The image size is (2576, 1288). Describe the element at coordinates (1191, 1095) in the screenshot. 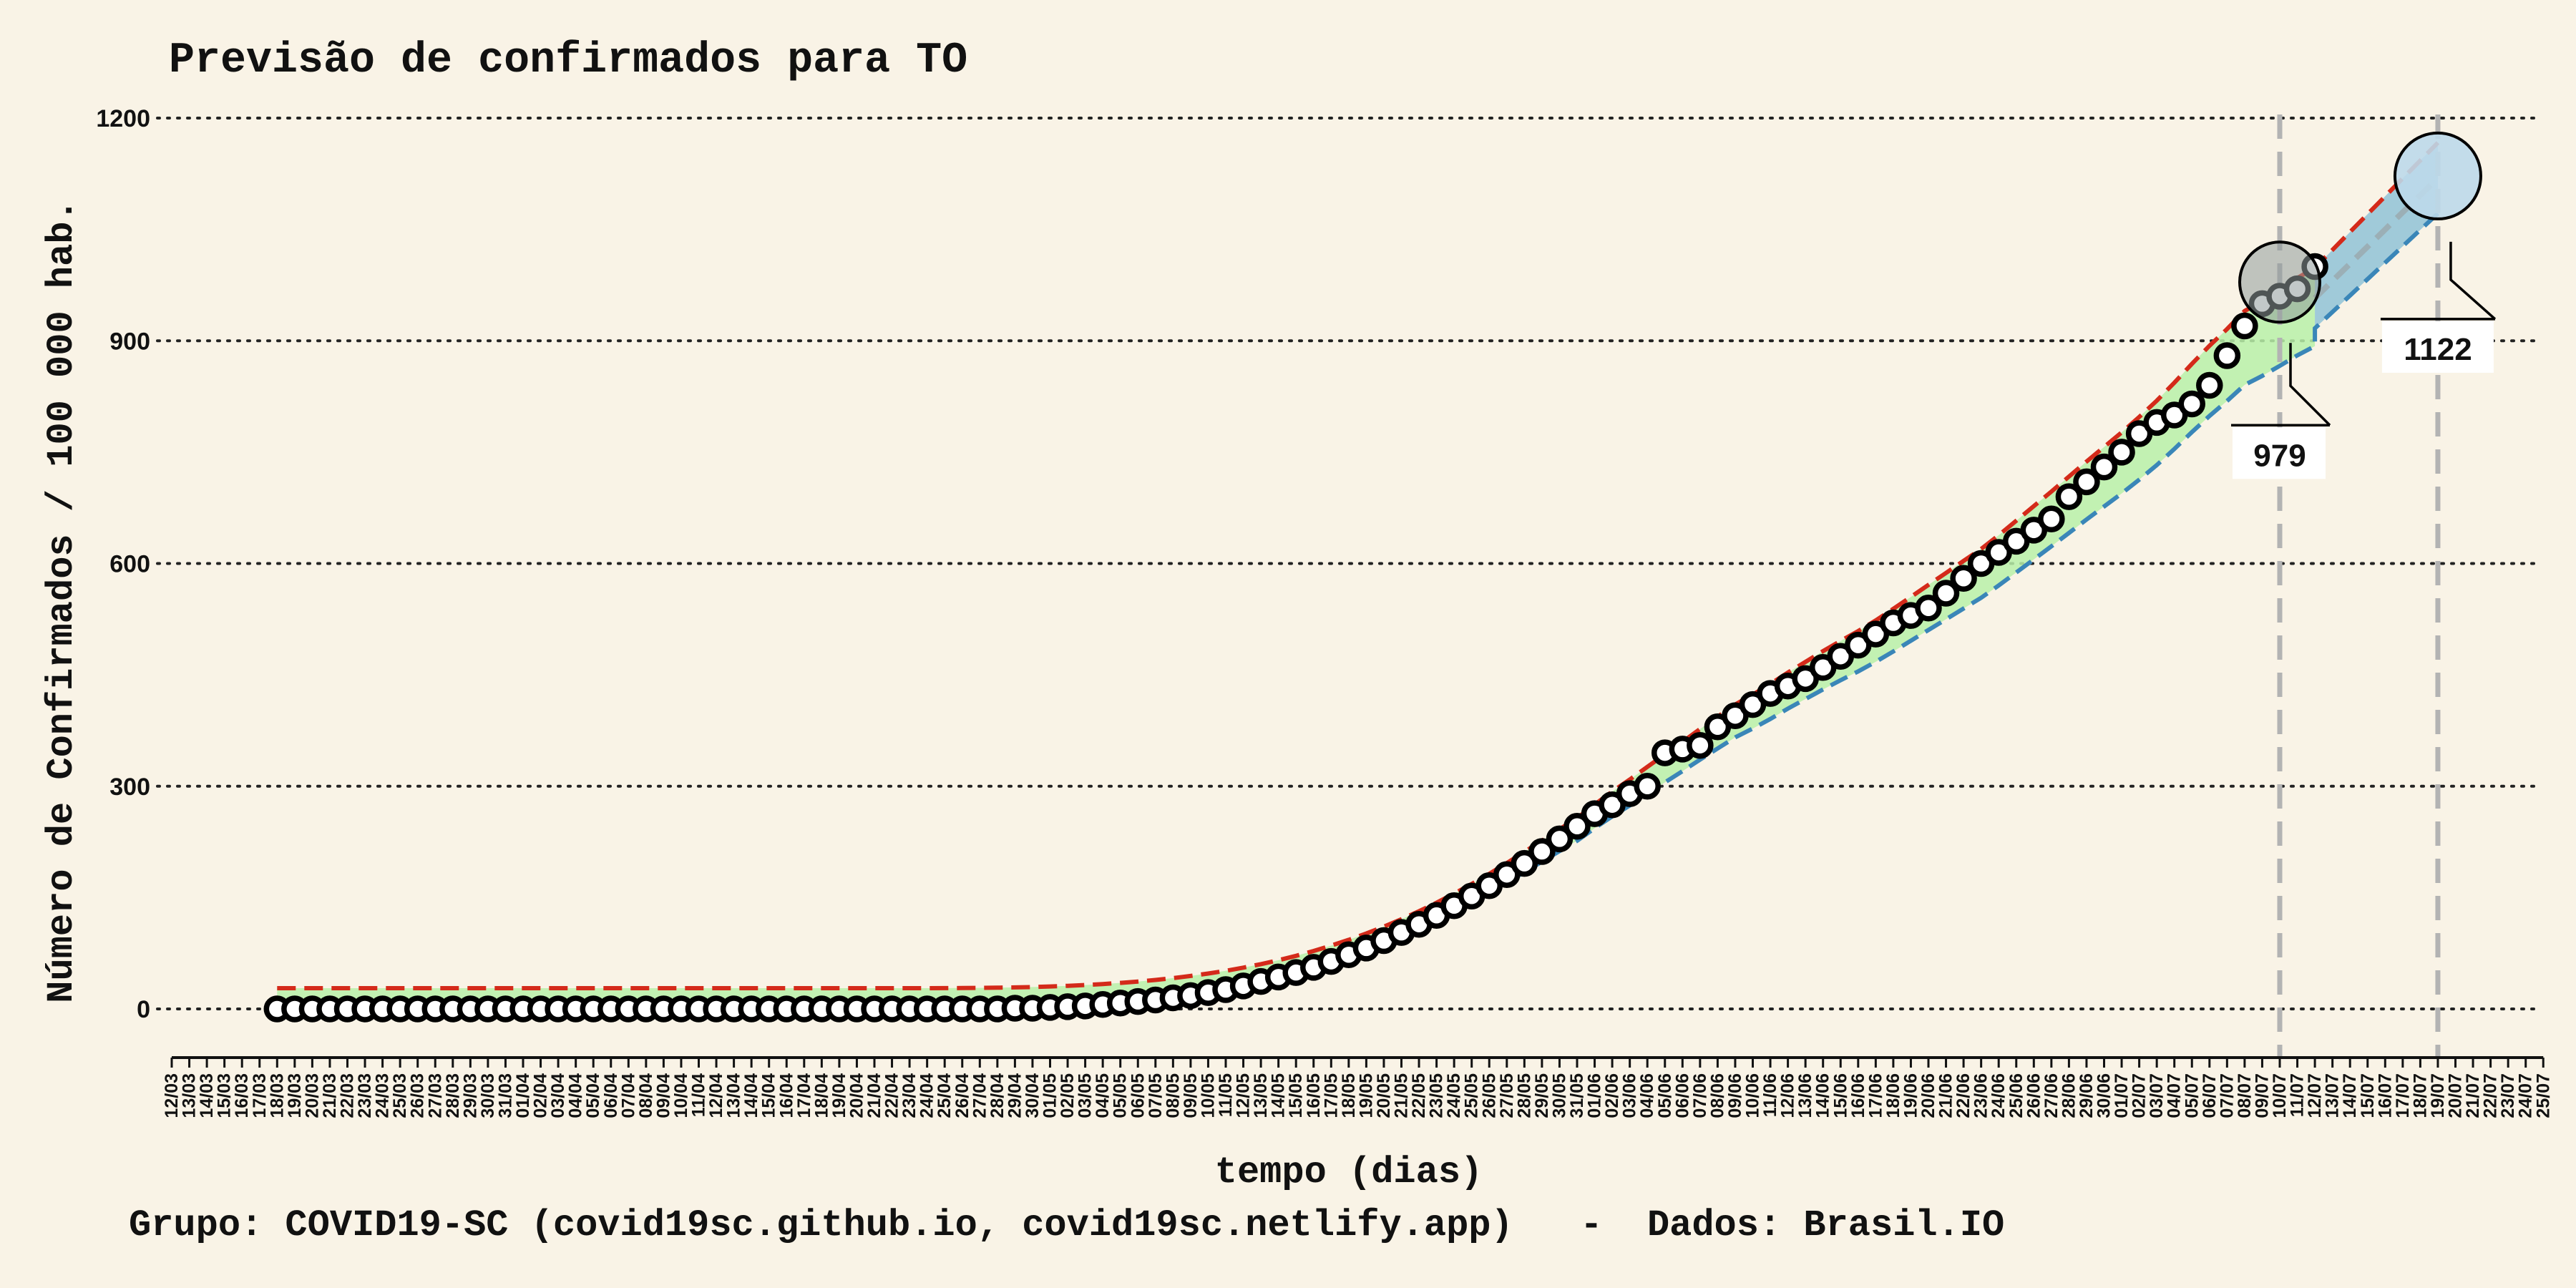

I see `x-tick-label: 09/05` at that location.